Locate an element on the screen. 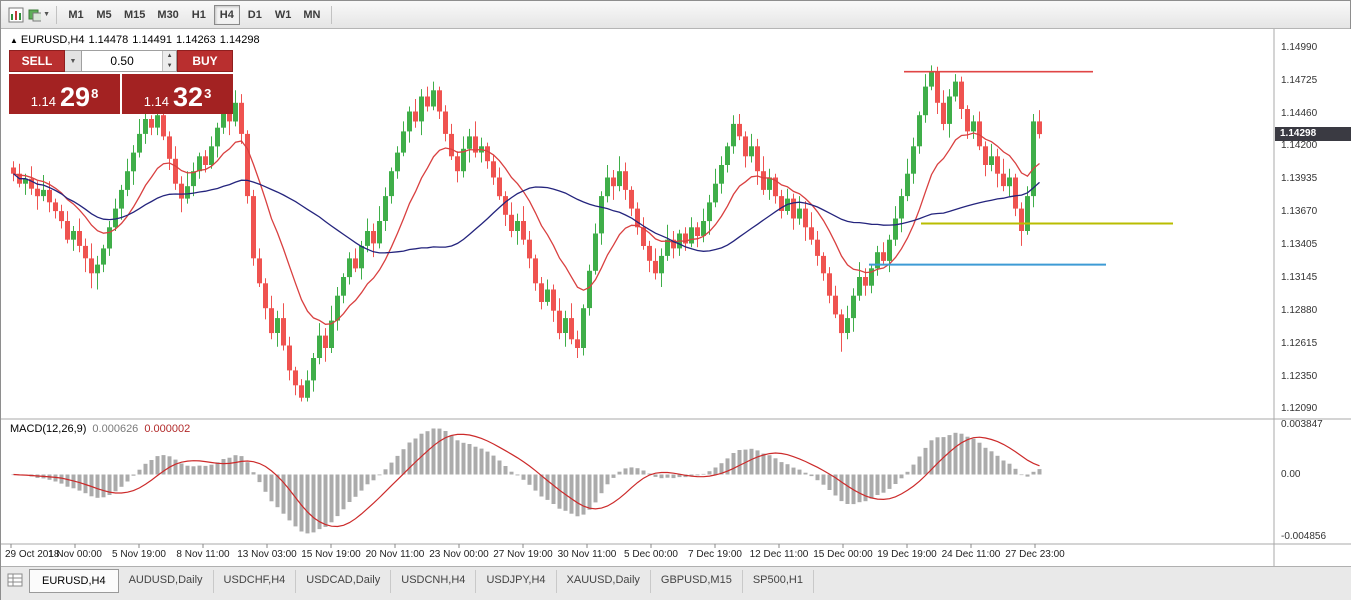 The image size is (1351, 600). time-axis-label: 24 Dec 11:00 is located at coordinates (971, 554).